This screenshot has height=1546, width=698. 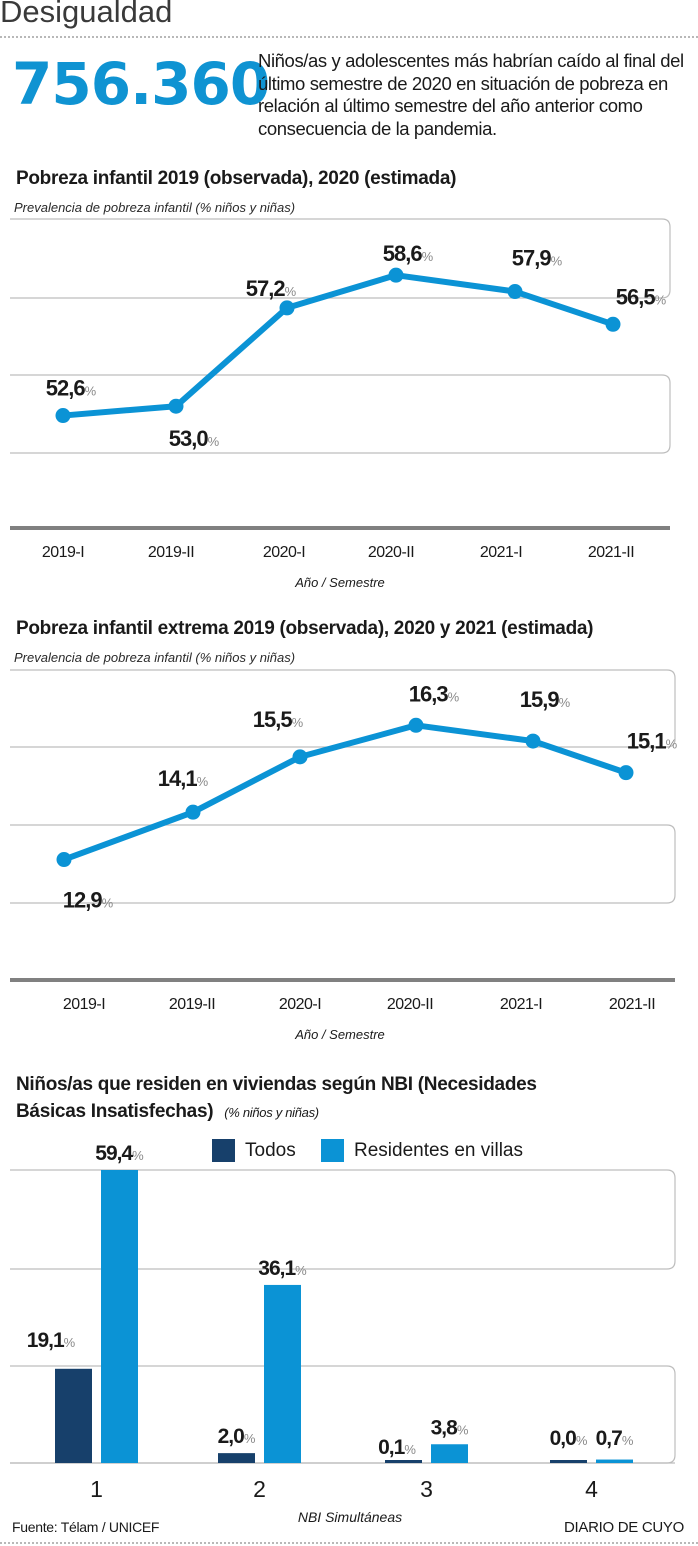 What do you see at coordinates (86, 14) in the screenshot?
I see `section-title: Desigualdad` at bounding box center [86, 14].